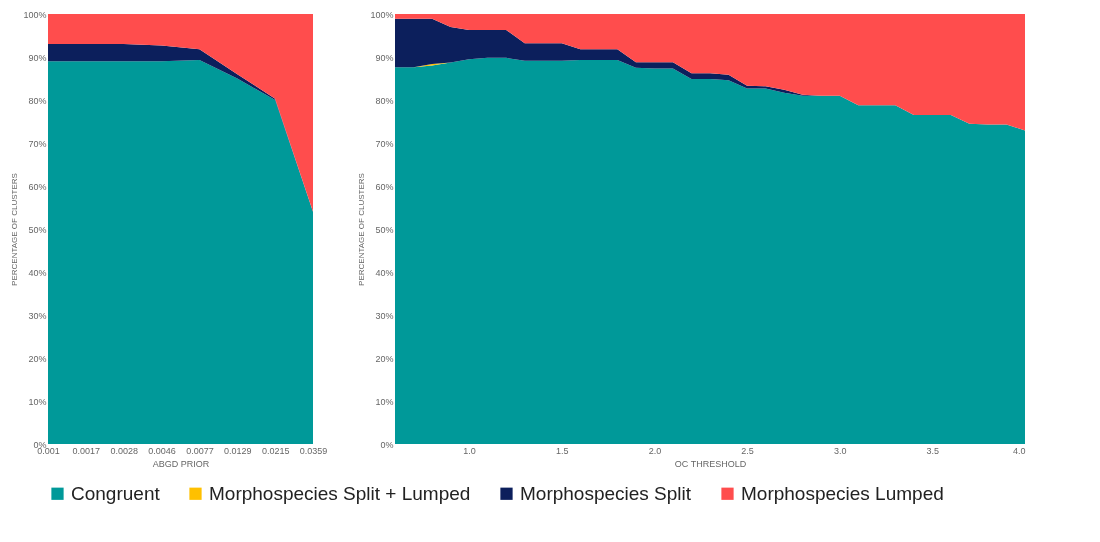 The image size is (1100, 542). What do you see at coordinates (747, 450) in the screenshot?
I see `x-tick-label: 2.5` at bounding box center [747, 450].